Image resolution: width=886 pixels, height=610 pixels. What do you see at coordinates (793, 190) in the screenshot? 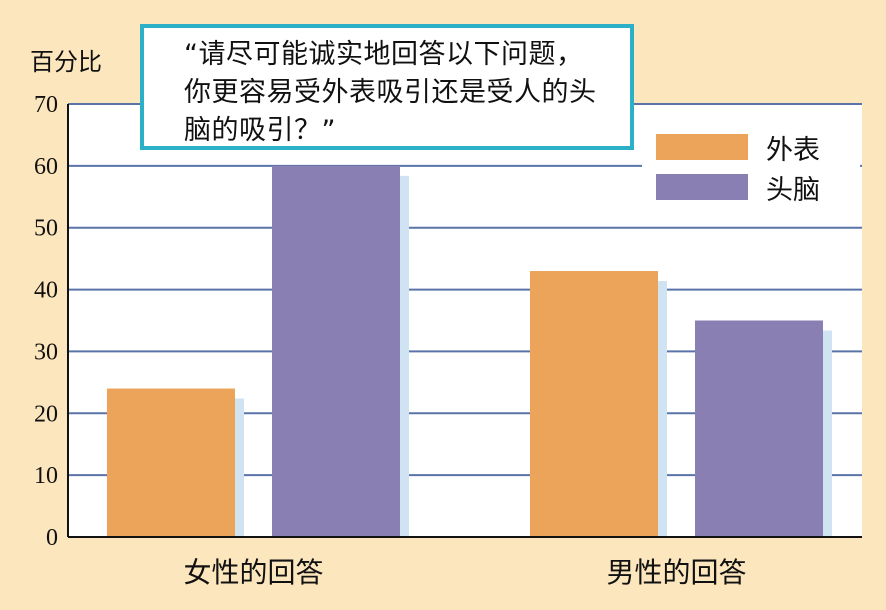
I see `legend-label-brain: 头脑` at bounding box center [793, 190].